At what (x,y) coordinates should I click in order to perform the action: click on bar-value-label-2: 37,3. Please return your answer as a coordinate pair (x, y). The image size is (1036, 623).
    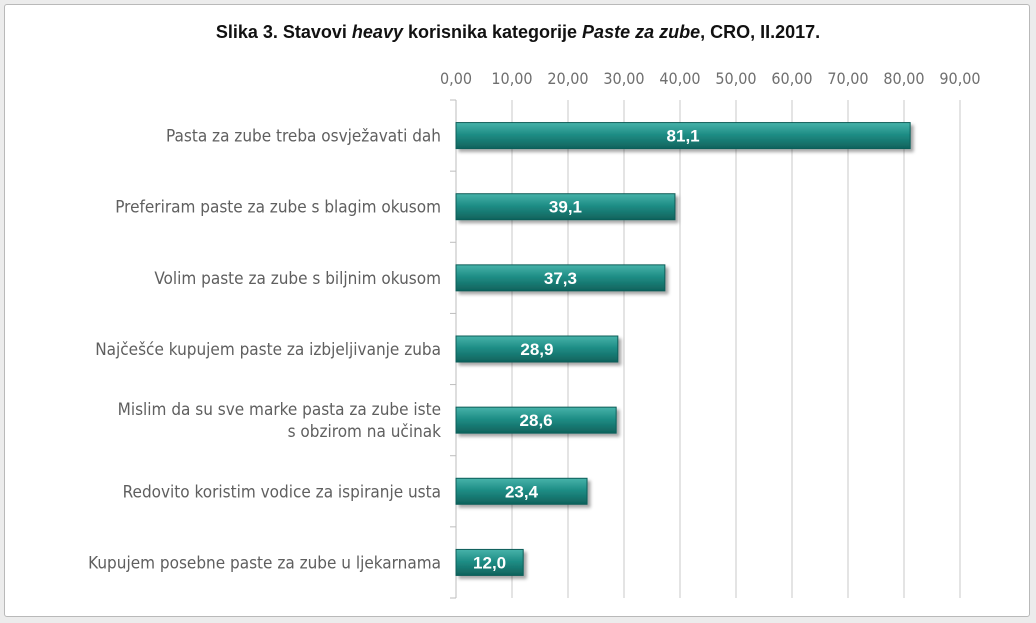
    Looking at the image, I should click on (560, 278).